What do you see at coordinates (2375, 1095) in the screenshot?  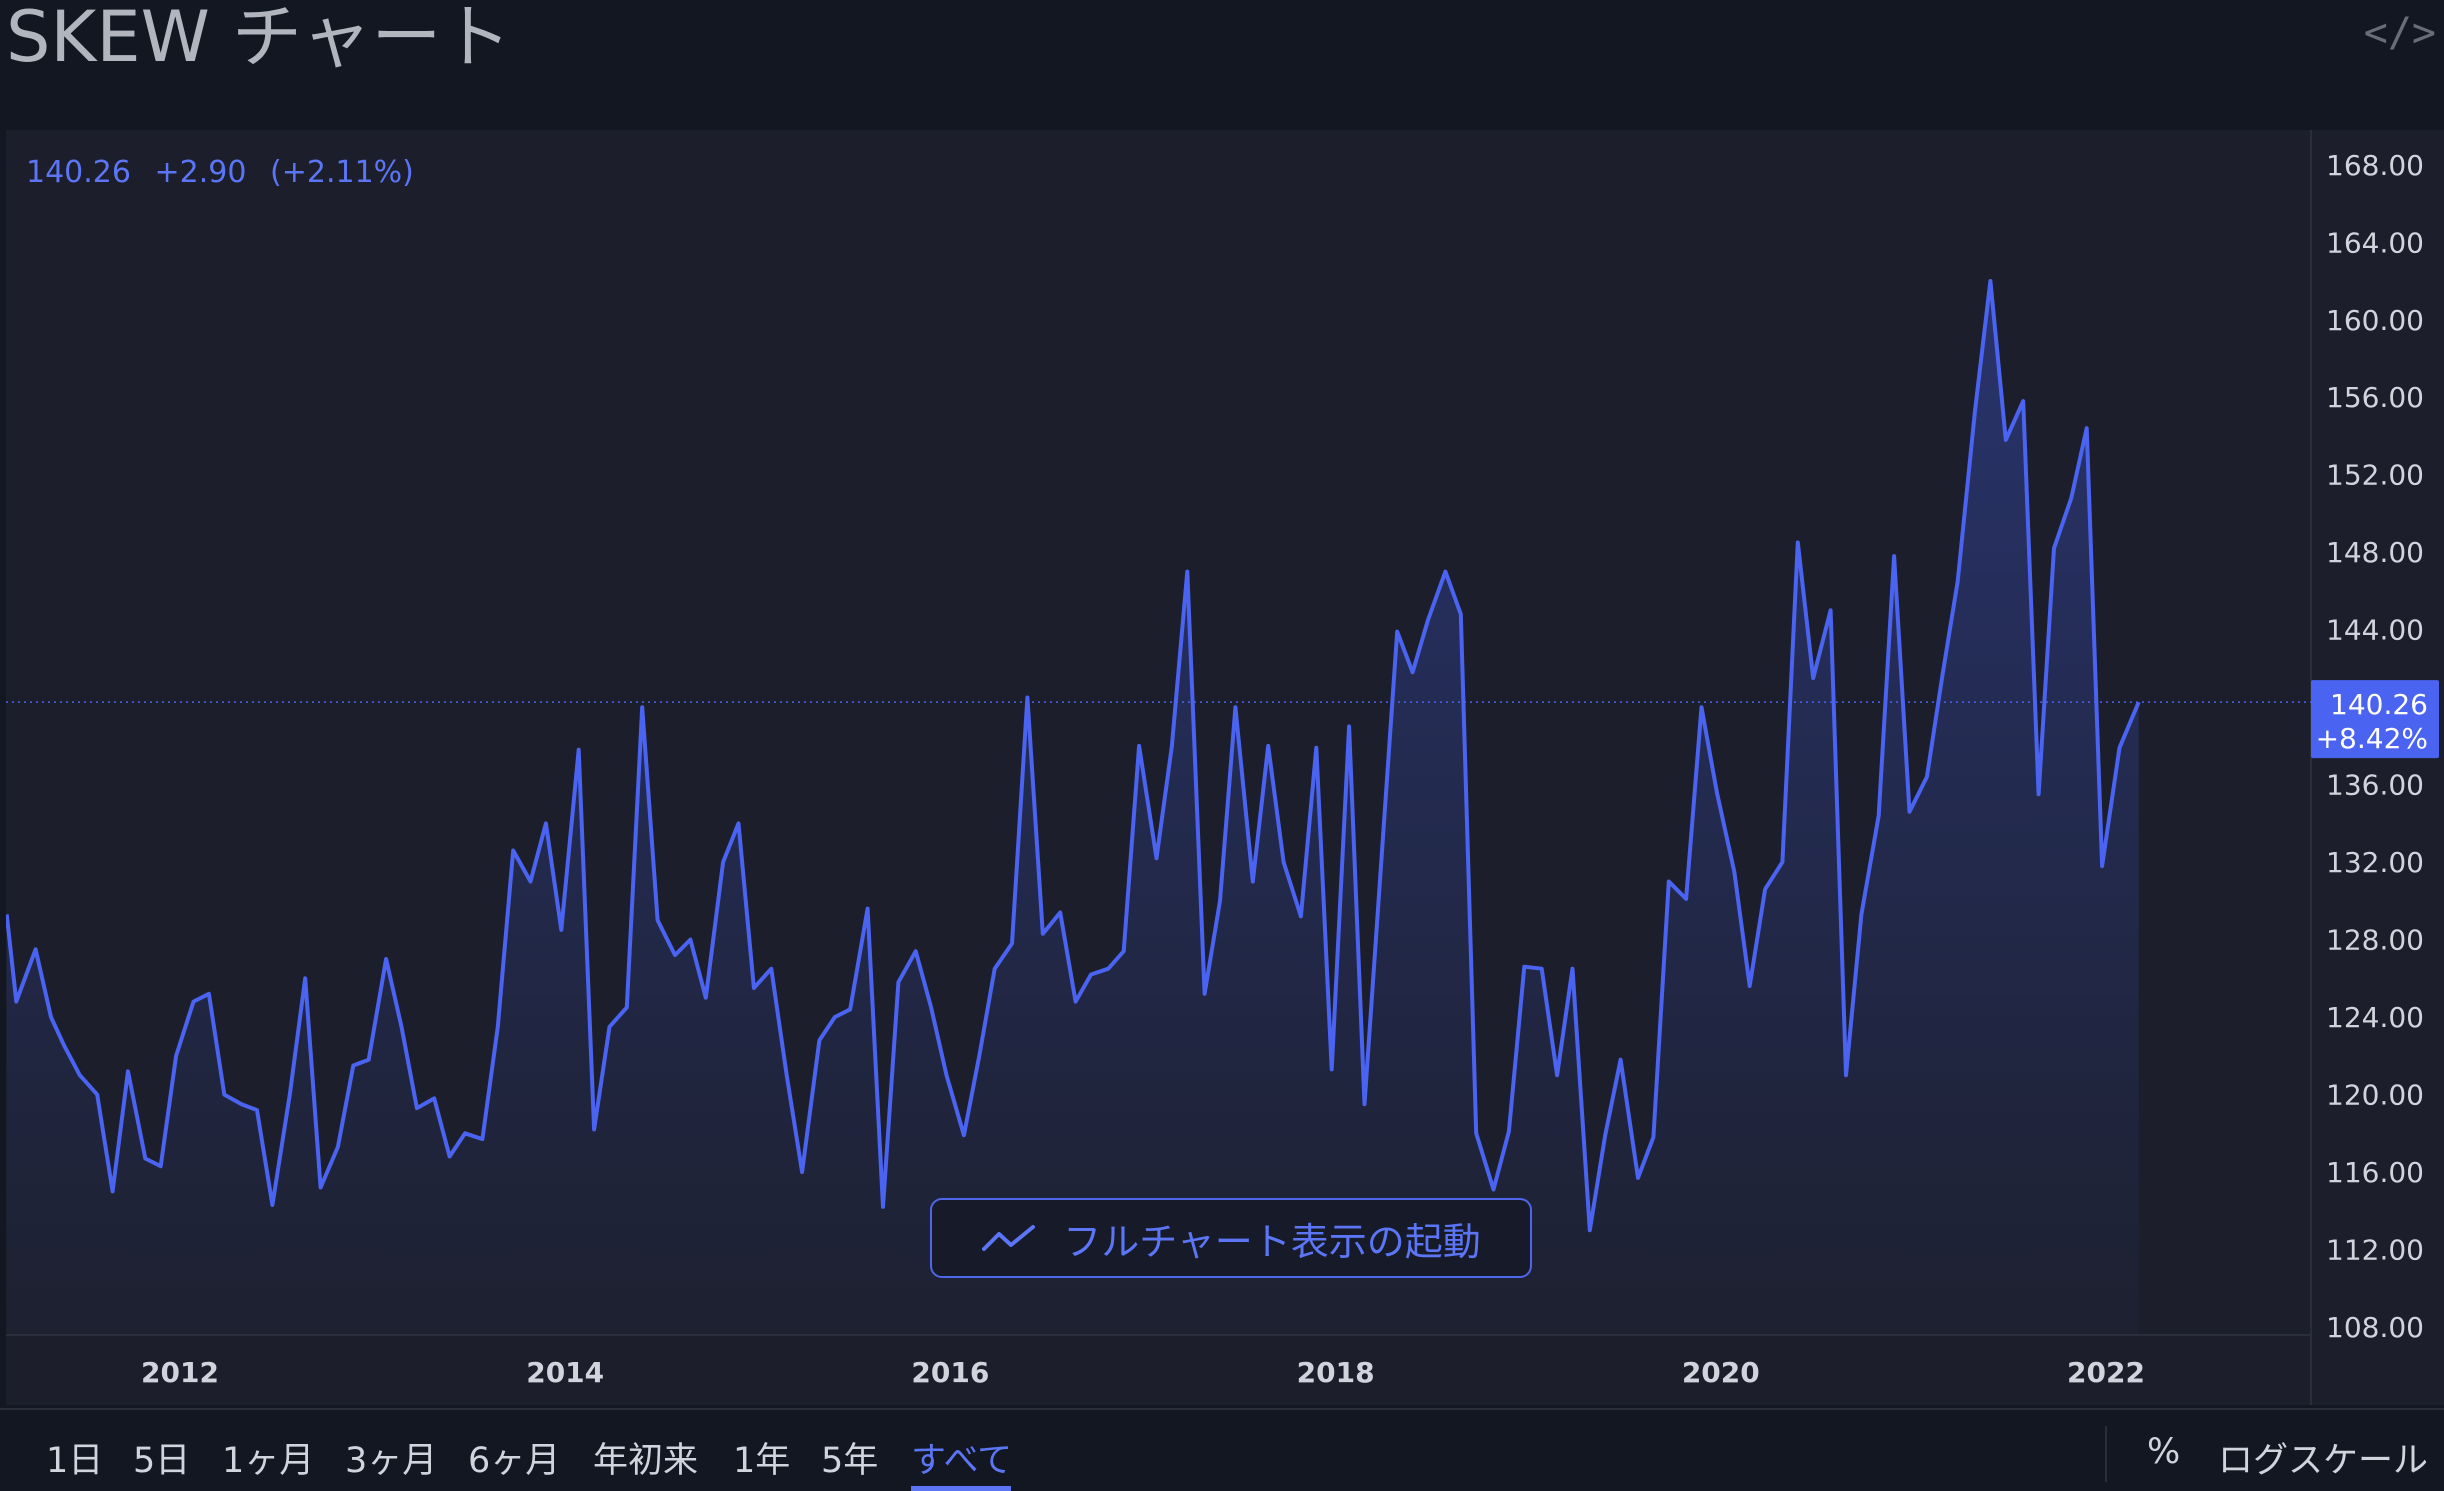 I see `y-tick-label: 120.00` at bounding box center [2375, 1095].